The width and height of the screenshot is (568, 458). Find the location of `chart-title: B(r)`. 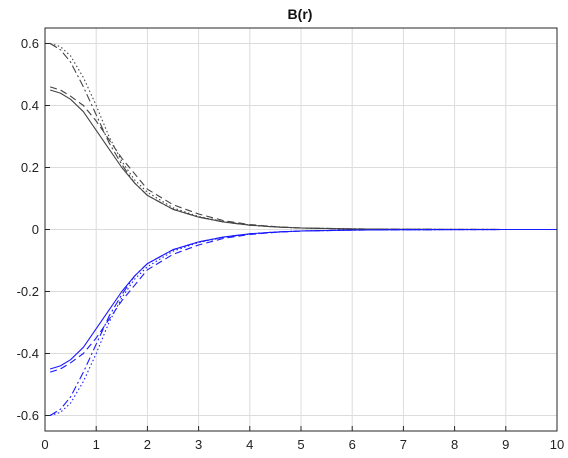

chart-title: B(r) is located at coordinates (300, 14).